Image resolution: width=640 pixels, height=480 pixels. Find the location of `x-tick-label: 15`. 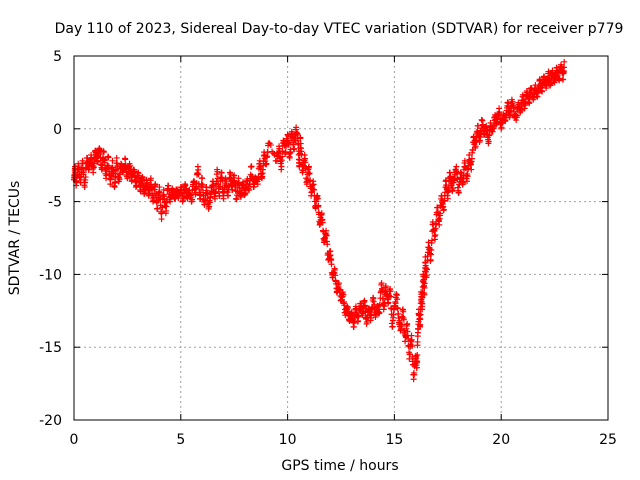

x-tick-label: 15 is located at coordinates (394, 440).